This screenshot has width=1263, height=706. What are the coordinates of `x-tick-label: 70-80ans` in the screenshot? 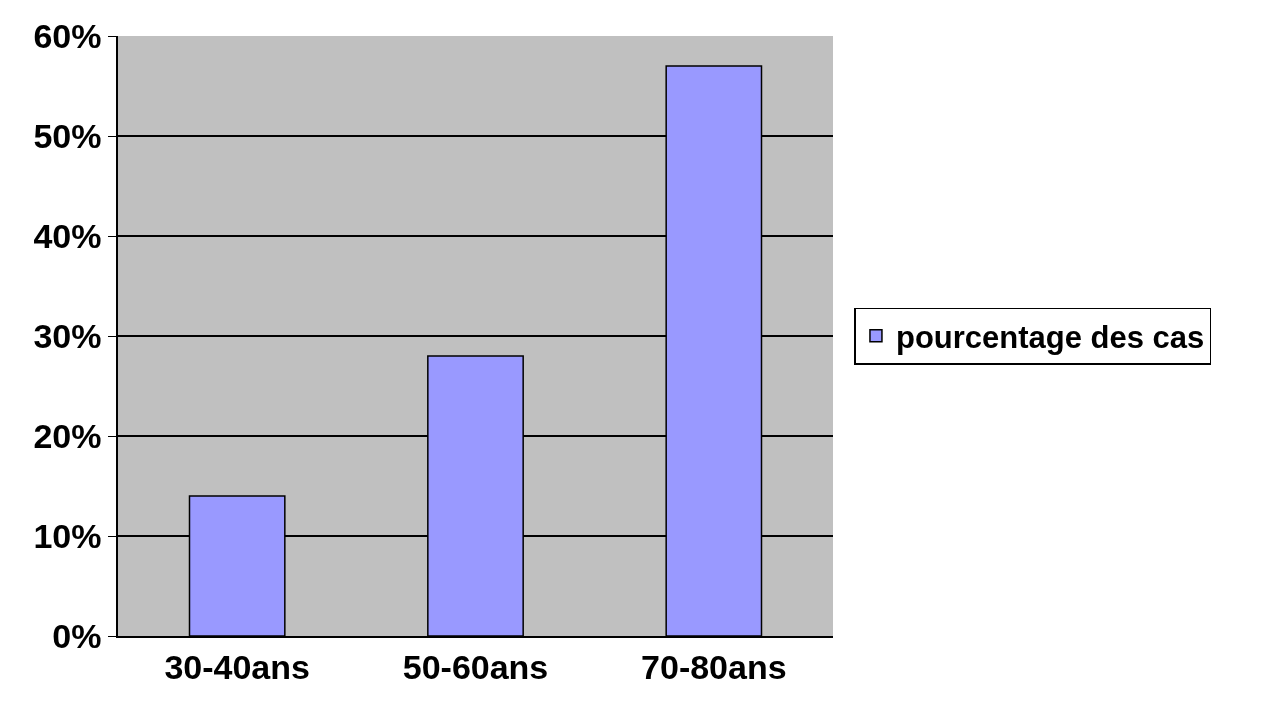 It's located at (714, 666).